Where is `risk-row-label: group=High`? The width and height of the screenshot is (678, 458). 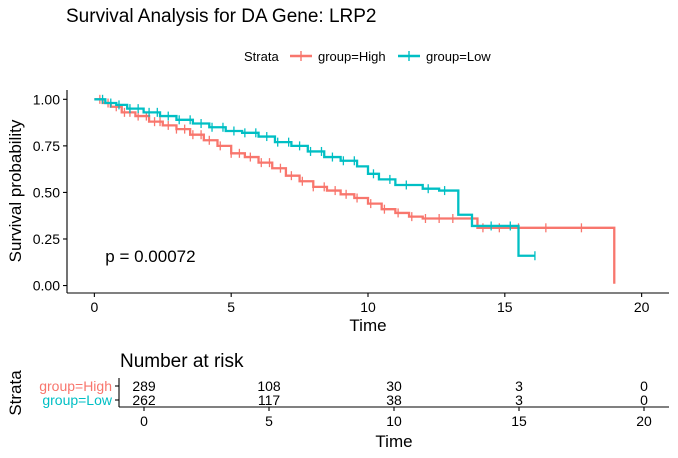 risk-row-label: group=High is located at coordinates (75, 386).